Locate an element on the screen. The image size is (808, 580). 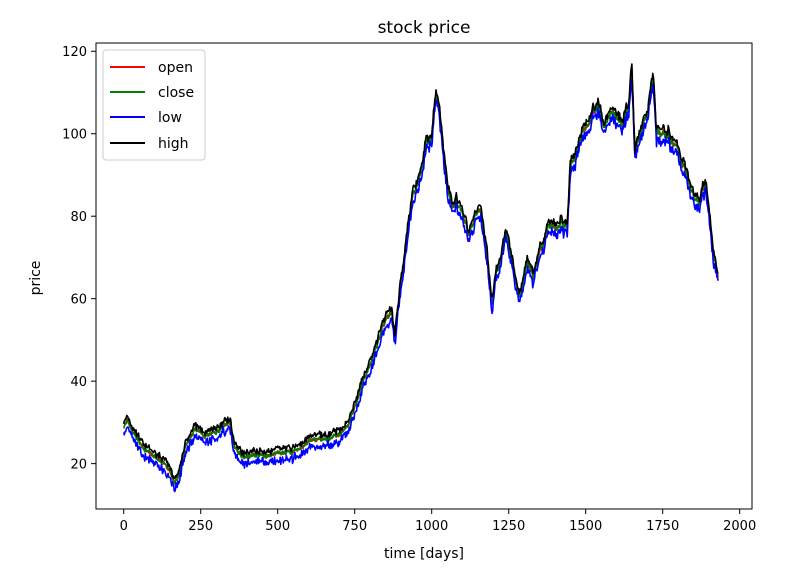
legend-label-low: low is located at coordinates (170, 118).